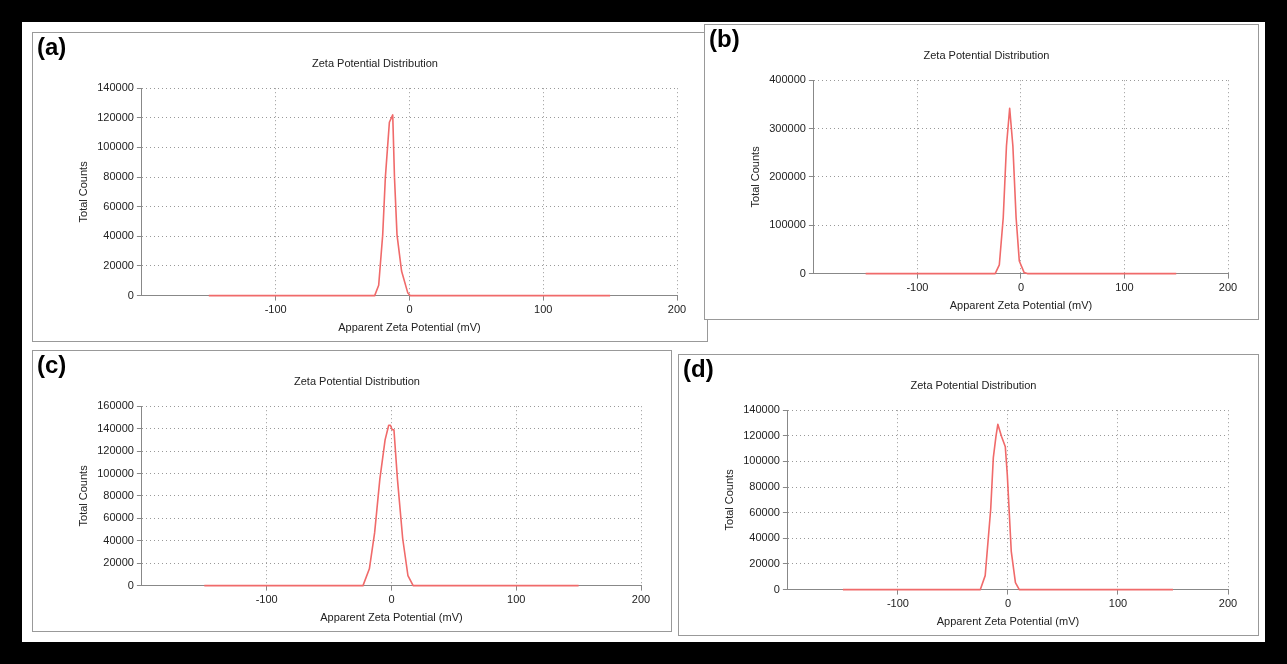 The image size is (1287, 664). What do you see at coordinates (787, 127) in the screenshot?
I see `y-tick-label: 300000` at bounding box center [787, 127].